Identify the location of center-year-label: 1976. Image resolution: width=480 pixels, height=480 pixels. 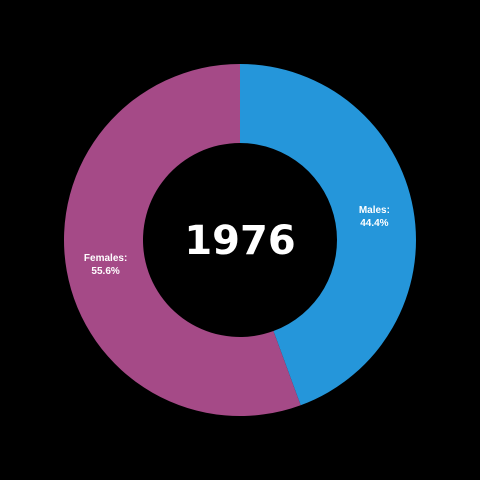
(239, 241).